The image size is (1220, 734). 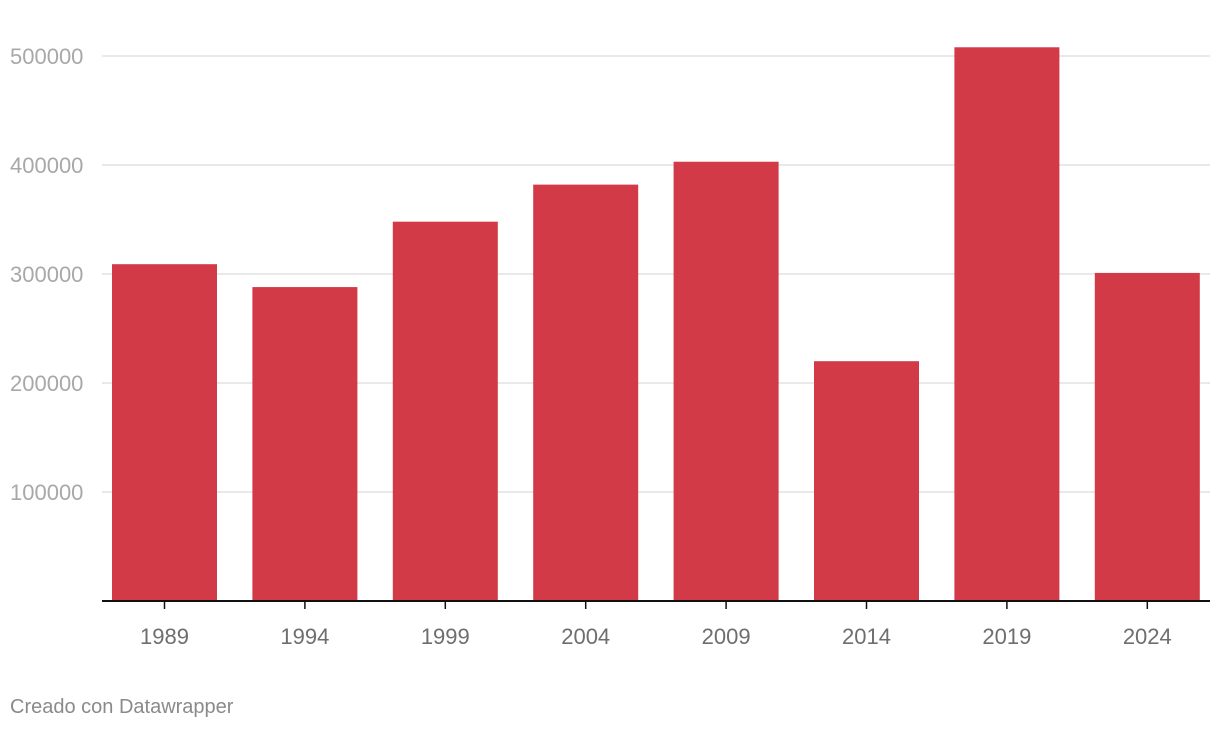 I want to click on y-tick-label: 100000, so click(x=46, y=492).